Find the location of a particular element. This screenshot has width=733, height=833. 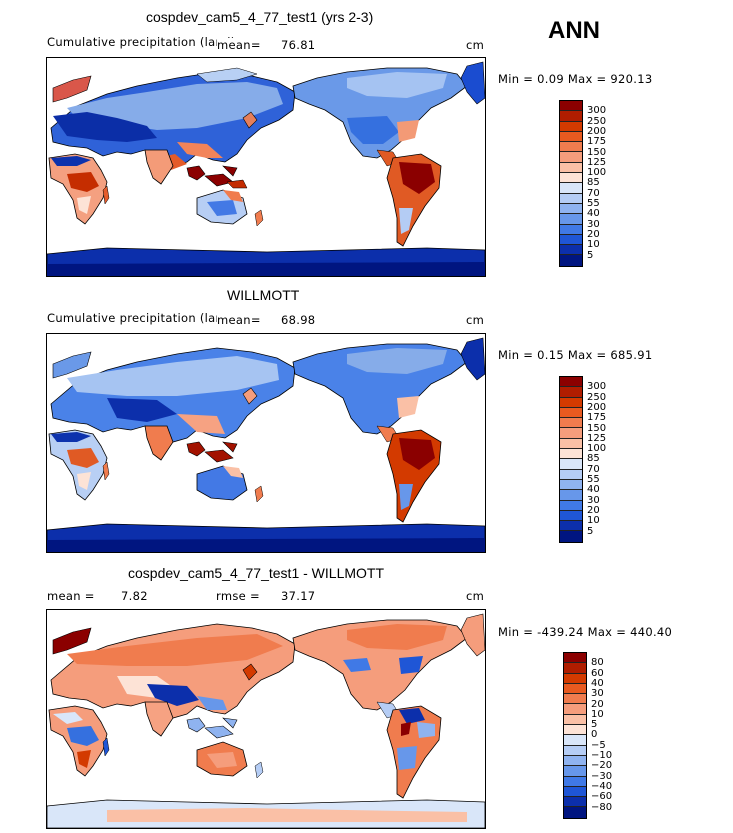

panel3-rmse-value: 37.17 is located at coordinates (298, 596).